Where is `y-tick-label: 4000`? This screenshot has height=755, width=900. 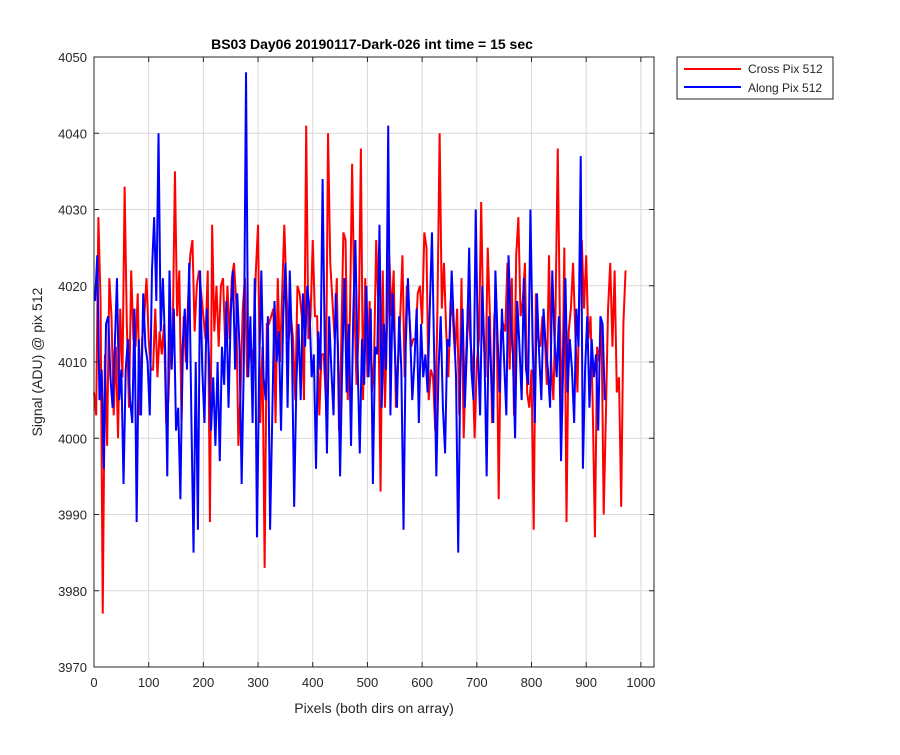
y-tick-label: 4000 is located at coordinates (72, 438).